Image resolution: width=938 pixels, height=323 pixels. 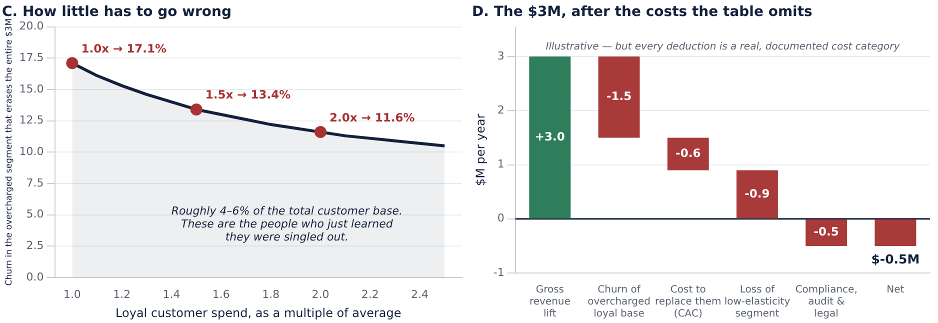 What do you see at coordinates (35, 183) in the screenshot?
I see `y-tick-label: 7.5` at bounding box center [35, 183].